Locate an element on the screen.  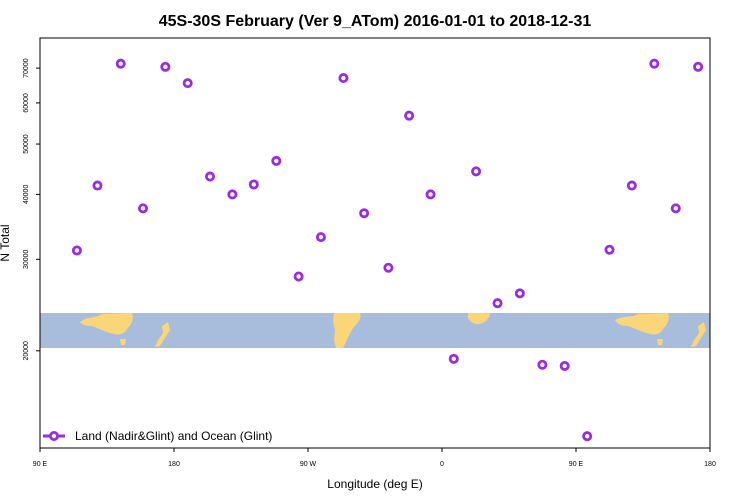
ocean-band is located at coordinates (375, 330).